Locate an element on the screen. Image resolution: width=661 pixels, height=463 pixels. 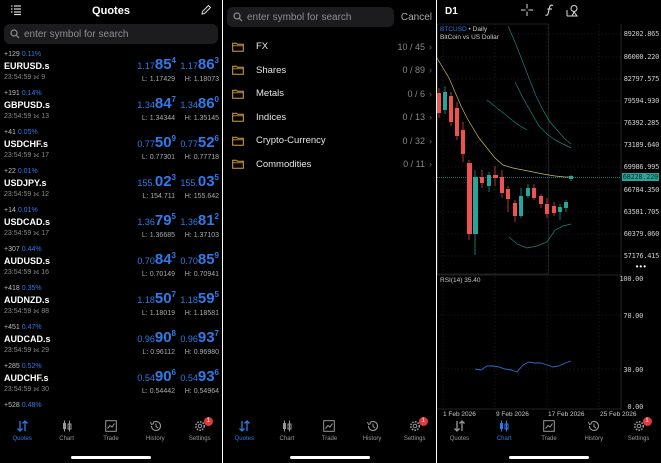
price-label: 89202.865 is located at coordinates (641, 34).